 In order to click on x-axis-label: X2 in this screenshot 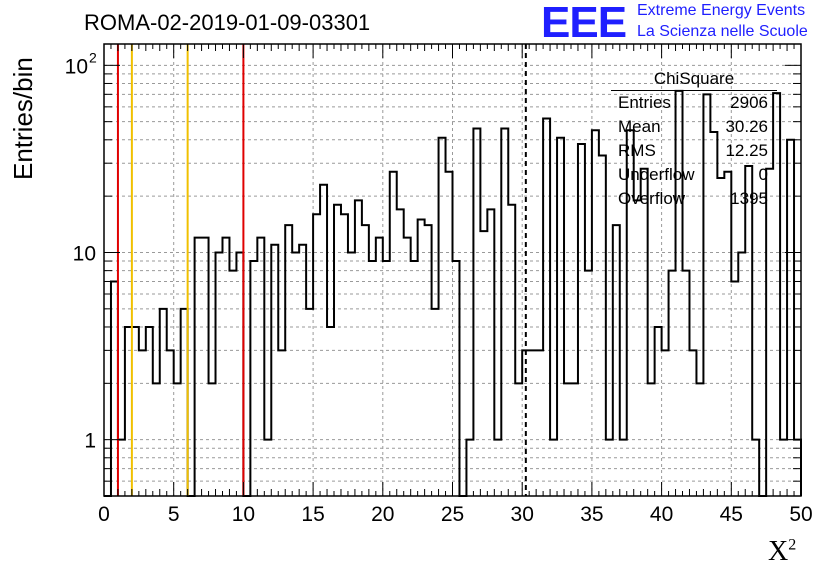, I will do `click(782, 552)`.